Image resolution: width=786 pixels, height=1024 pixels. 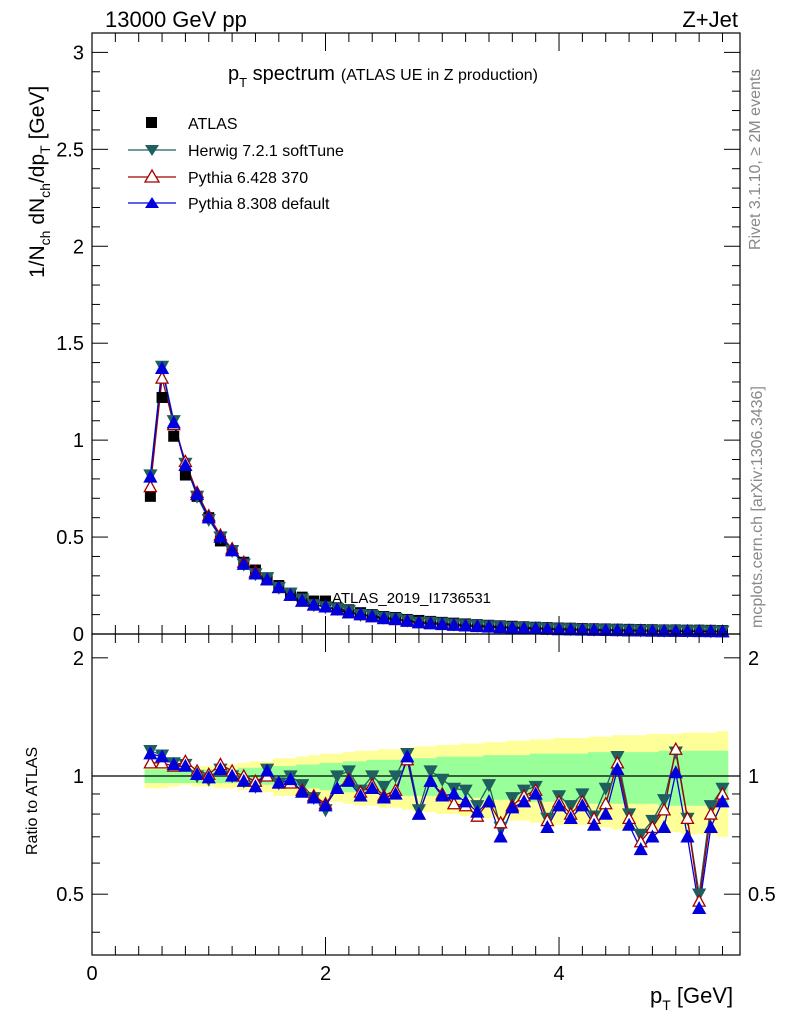 What do you see at coordinates (213, 124) in the screenshot?
I see `legend-label-atlas: ATLAS` at bounding box center [213, 124].